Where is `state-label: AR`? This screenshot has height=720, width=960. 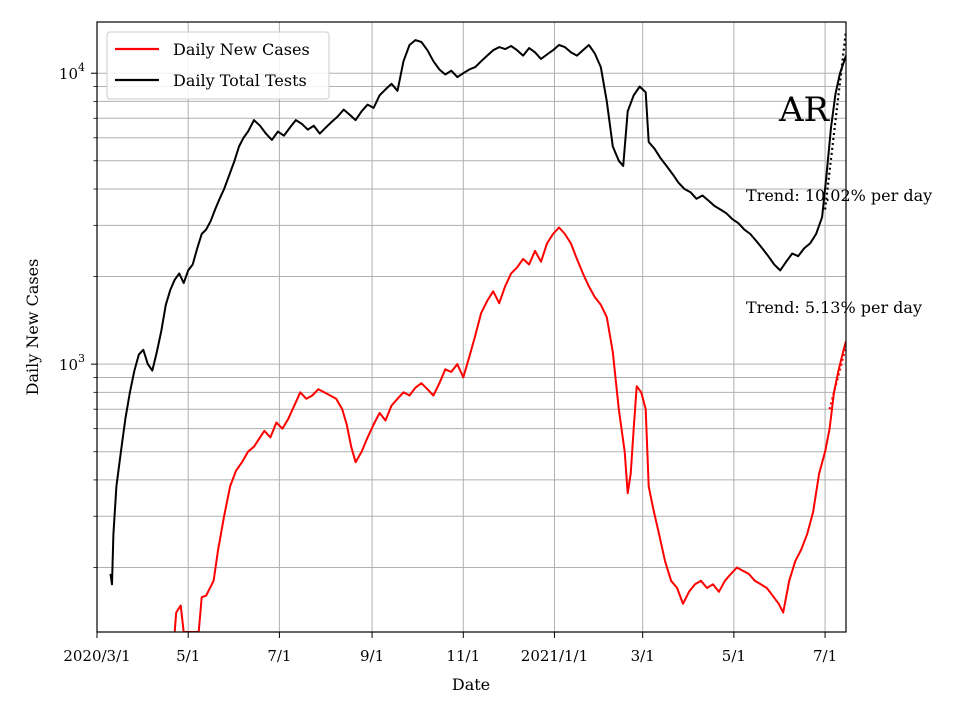
state-label: AR is located at coordinates (804, 110).